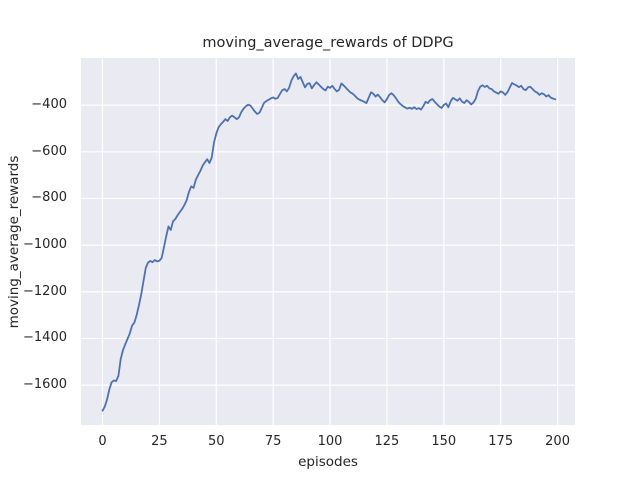 Image resolution: width=640 pixels, height=480 pixels. What do you see at coordinates (45, 338) in the screenshot?
I see `y-tick-label: −1400` at bounding box center [45, 338].